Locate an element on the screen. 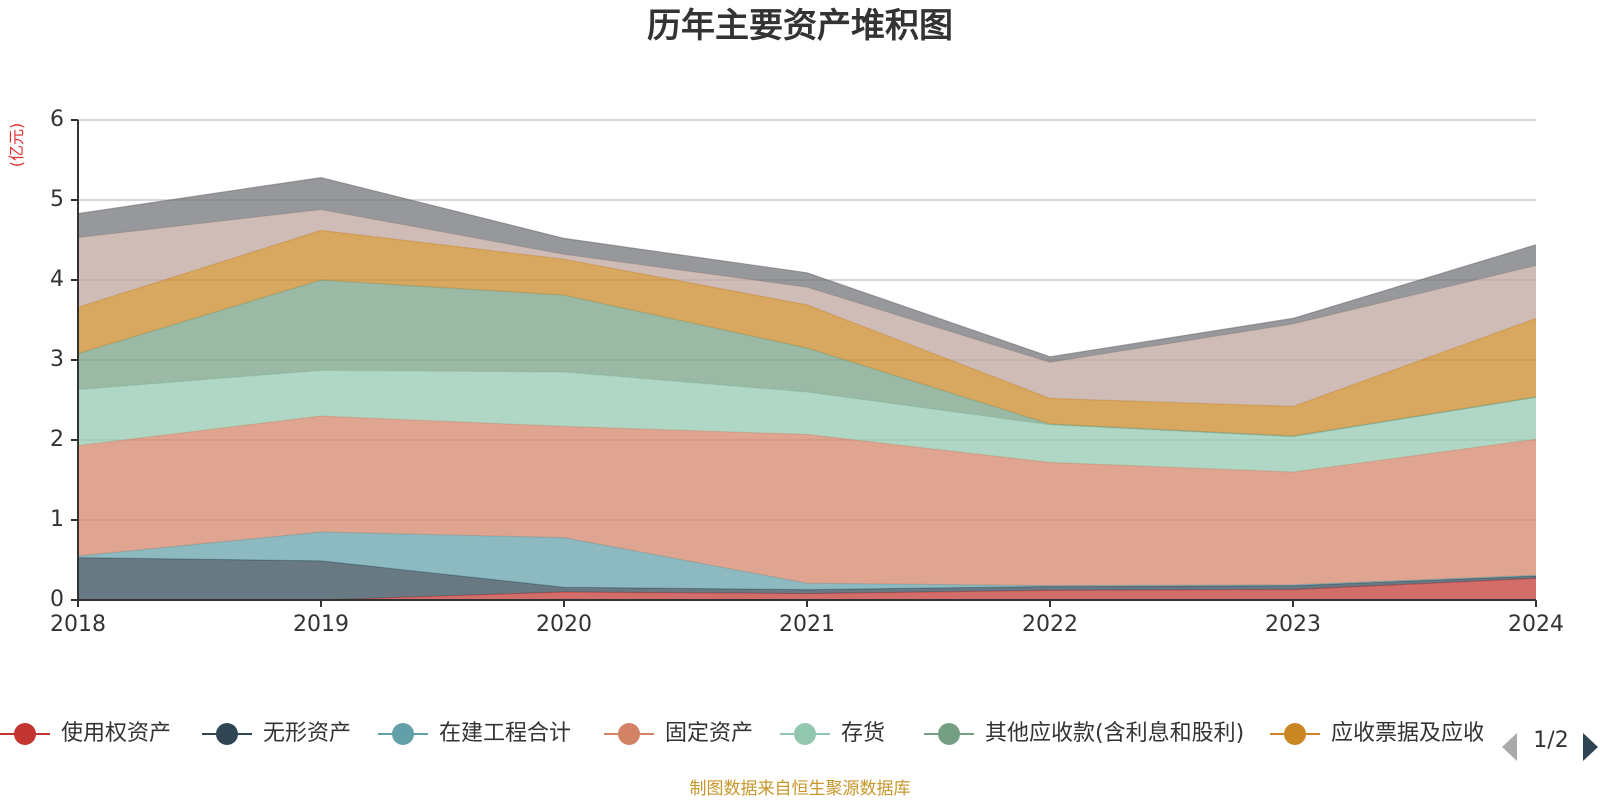  x-tick-label: 2022 is located at coordinates (1050, 624).